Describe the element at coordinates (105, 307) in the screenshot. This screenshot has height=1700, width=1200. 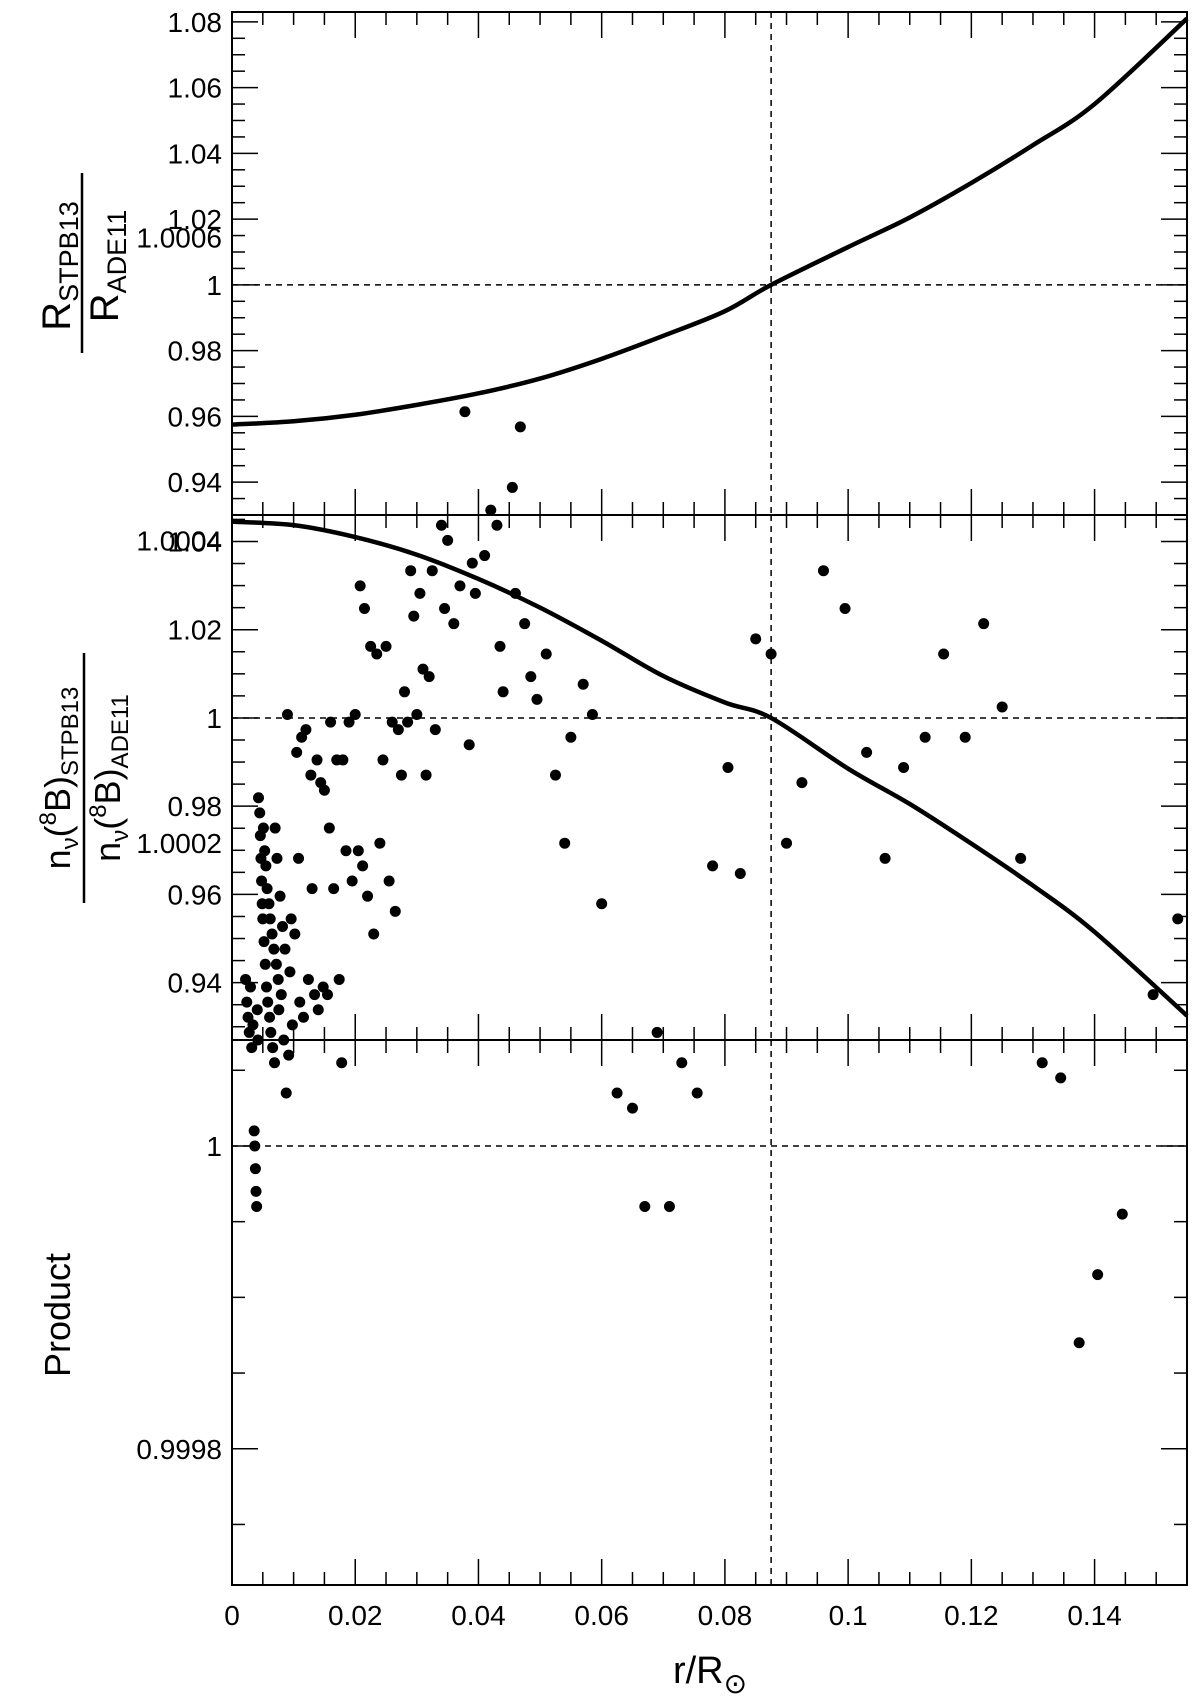
I see `top-ylabel-denominator: R` at that location.